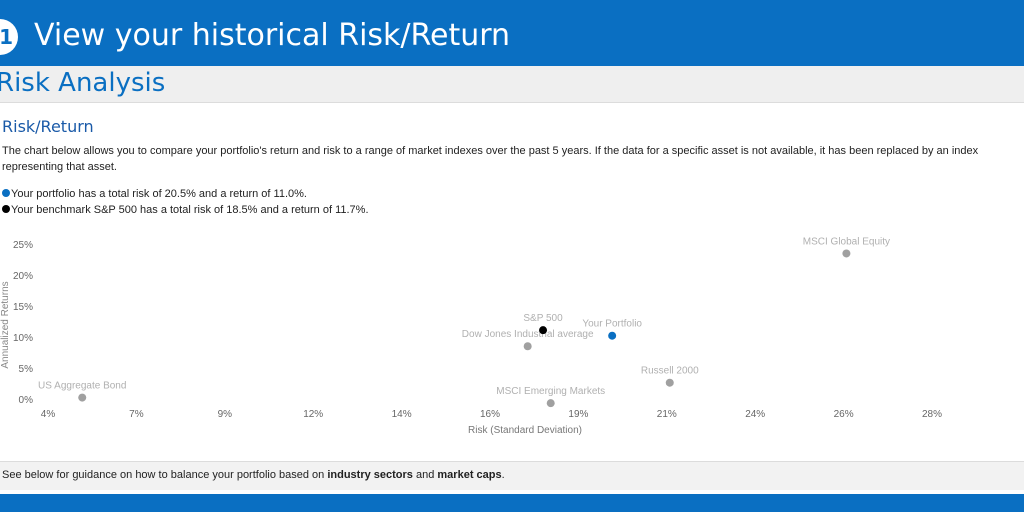  What do you see at coordinates (23, 245) in the screenshot?
I see `y-tick-label: 25%` at bounding box center [23, 245].